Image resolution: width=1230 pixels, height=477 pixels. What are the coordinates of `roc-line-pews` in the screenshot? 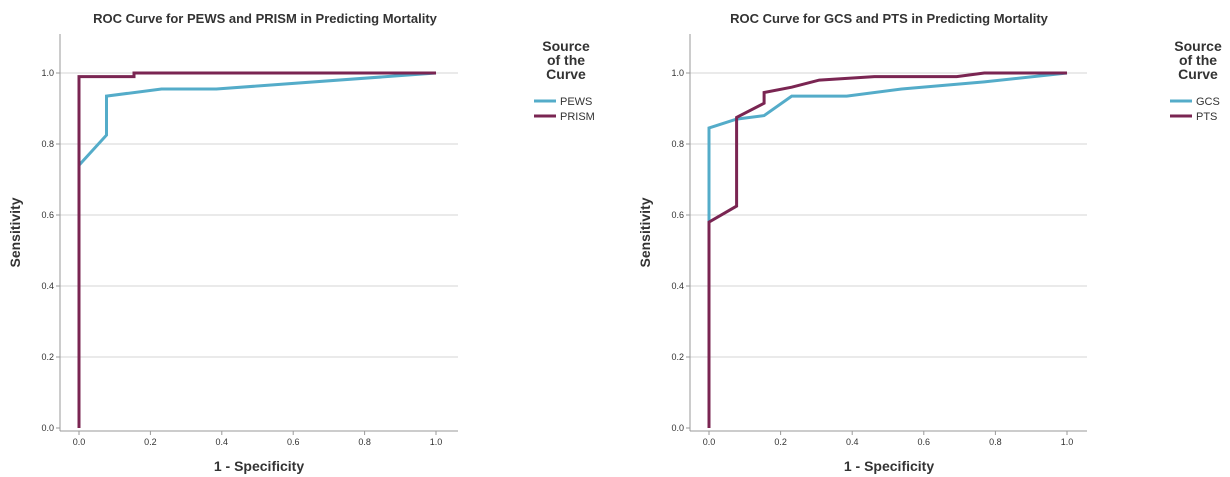 It's located at (257, 119).